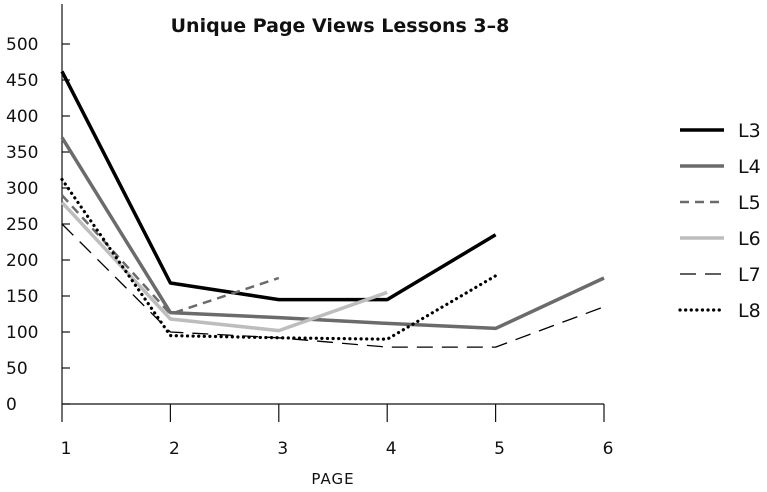 The width and height of the screenshot is (767, 492). What do you see at coordinates (170, 255) in the screenshot?
I see `series-line-l5` at bounding box center [170, 255].